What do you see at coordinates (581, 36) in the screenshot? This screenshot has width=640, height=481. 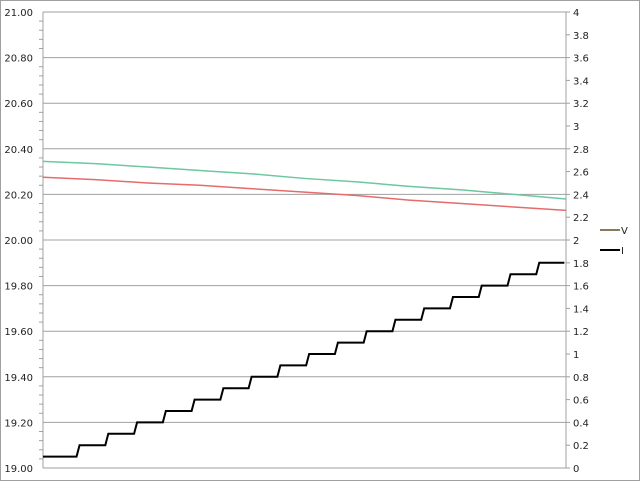 I see `y2-tick-label: 3.8` at bounding box center [581, 36].